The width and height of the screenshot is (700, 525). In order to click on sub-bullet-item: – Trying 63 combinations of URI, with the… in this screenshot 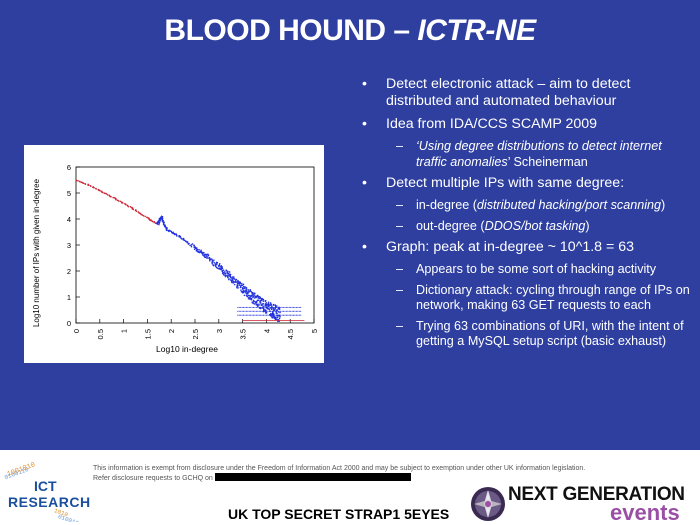, I will do `click(527, 334)`.